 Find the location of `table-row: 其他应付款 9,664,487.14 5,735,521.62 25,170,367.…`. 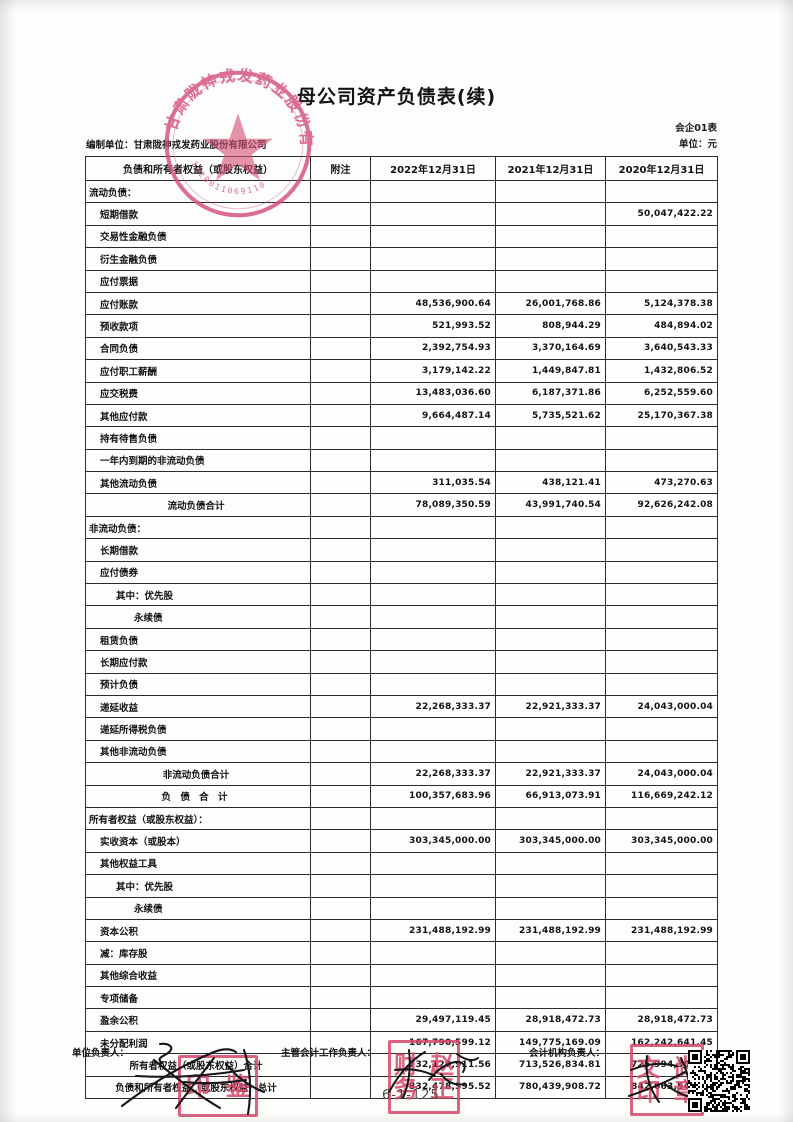

table-row: 其他应付款 9,664,487.14 5,735,521.62 25,170,367.… is located at coordinates (401, 415).